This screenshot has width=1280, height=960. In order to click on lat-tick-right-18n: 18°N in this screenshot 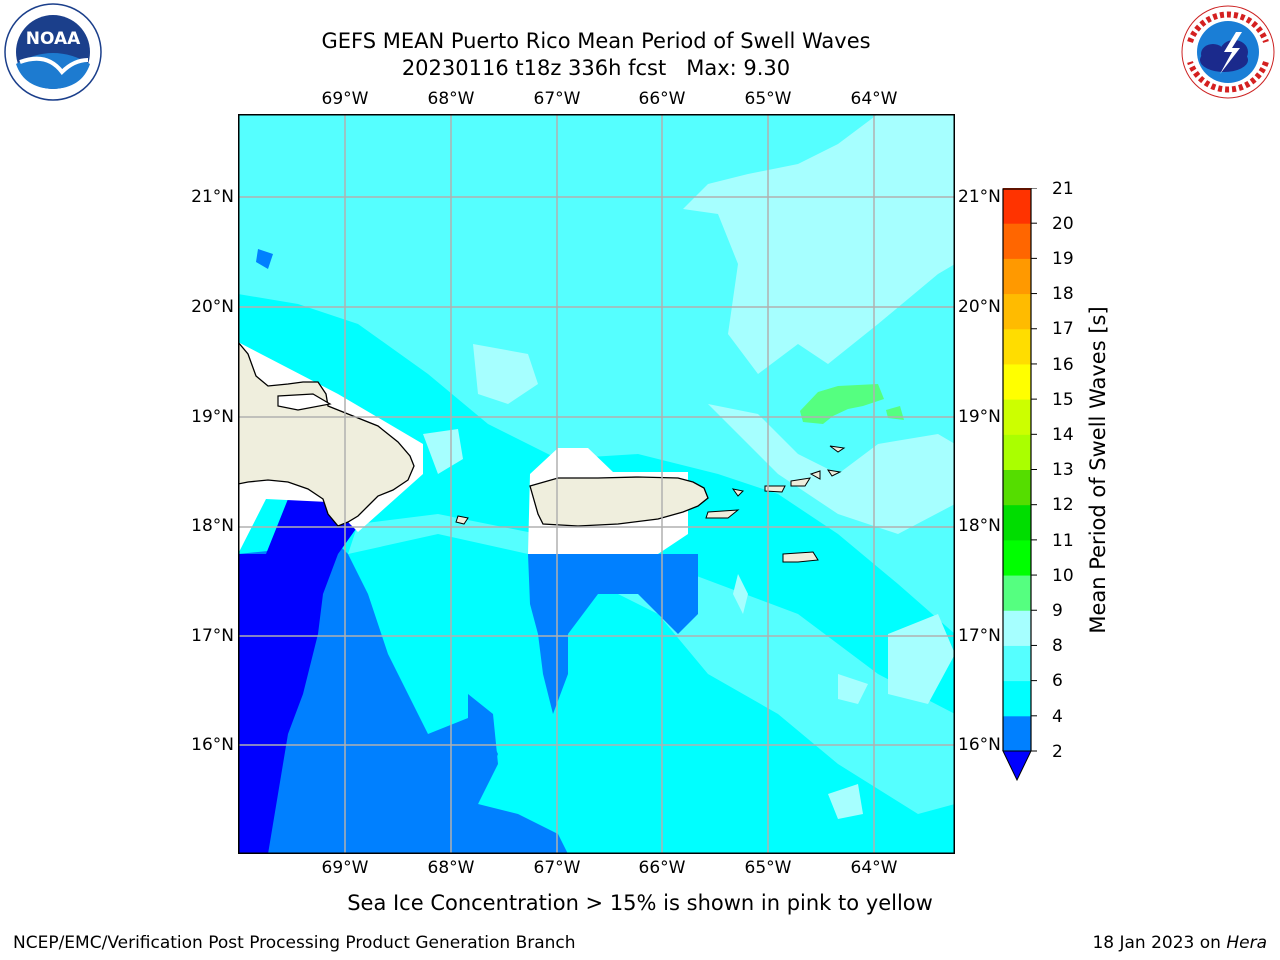, I will do `click(979, 526)`.